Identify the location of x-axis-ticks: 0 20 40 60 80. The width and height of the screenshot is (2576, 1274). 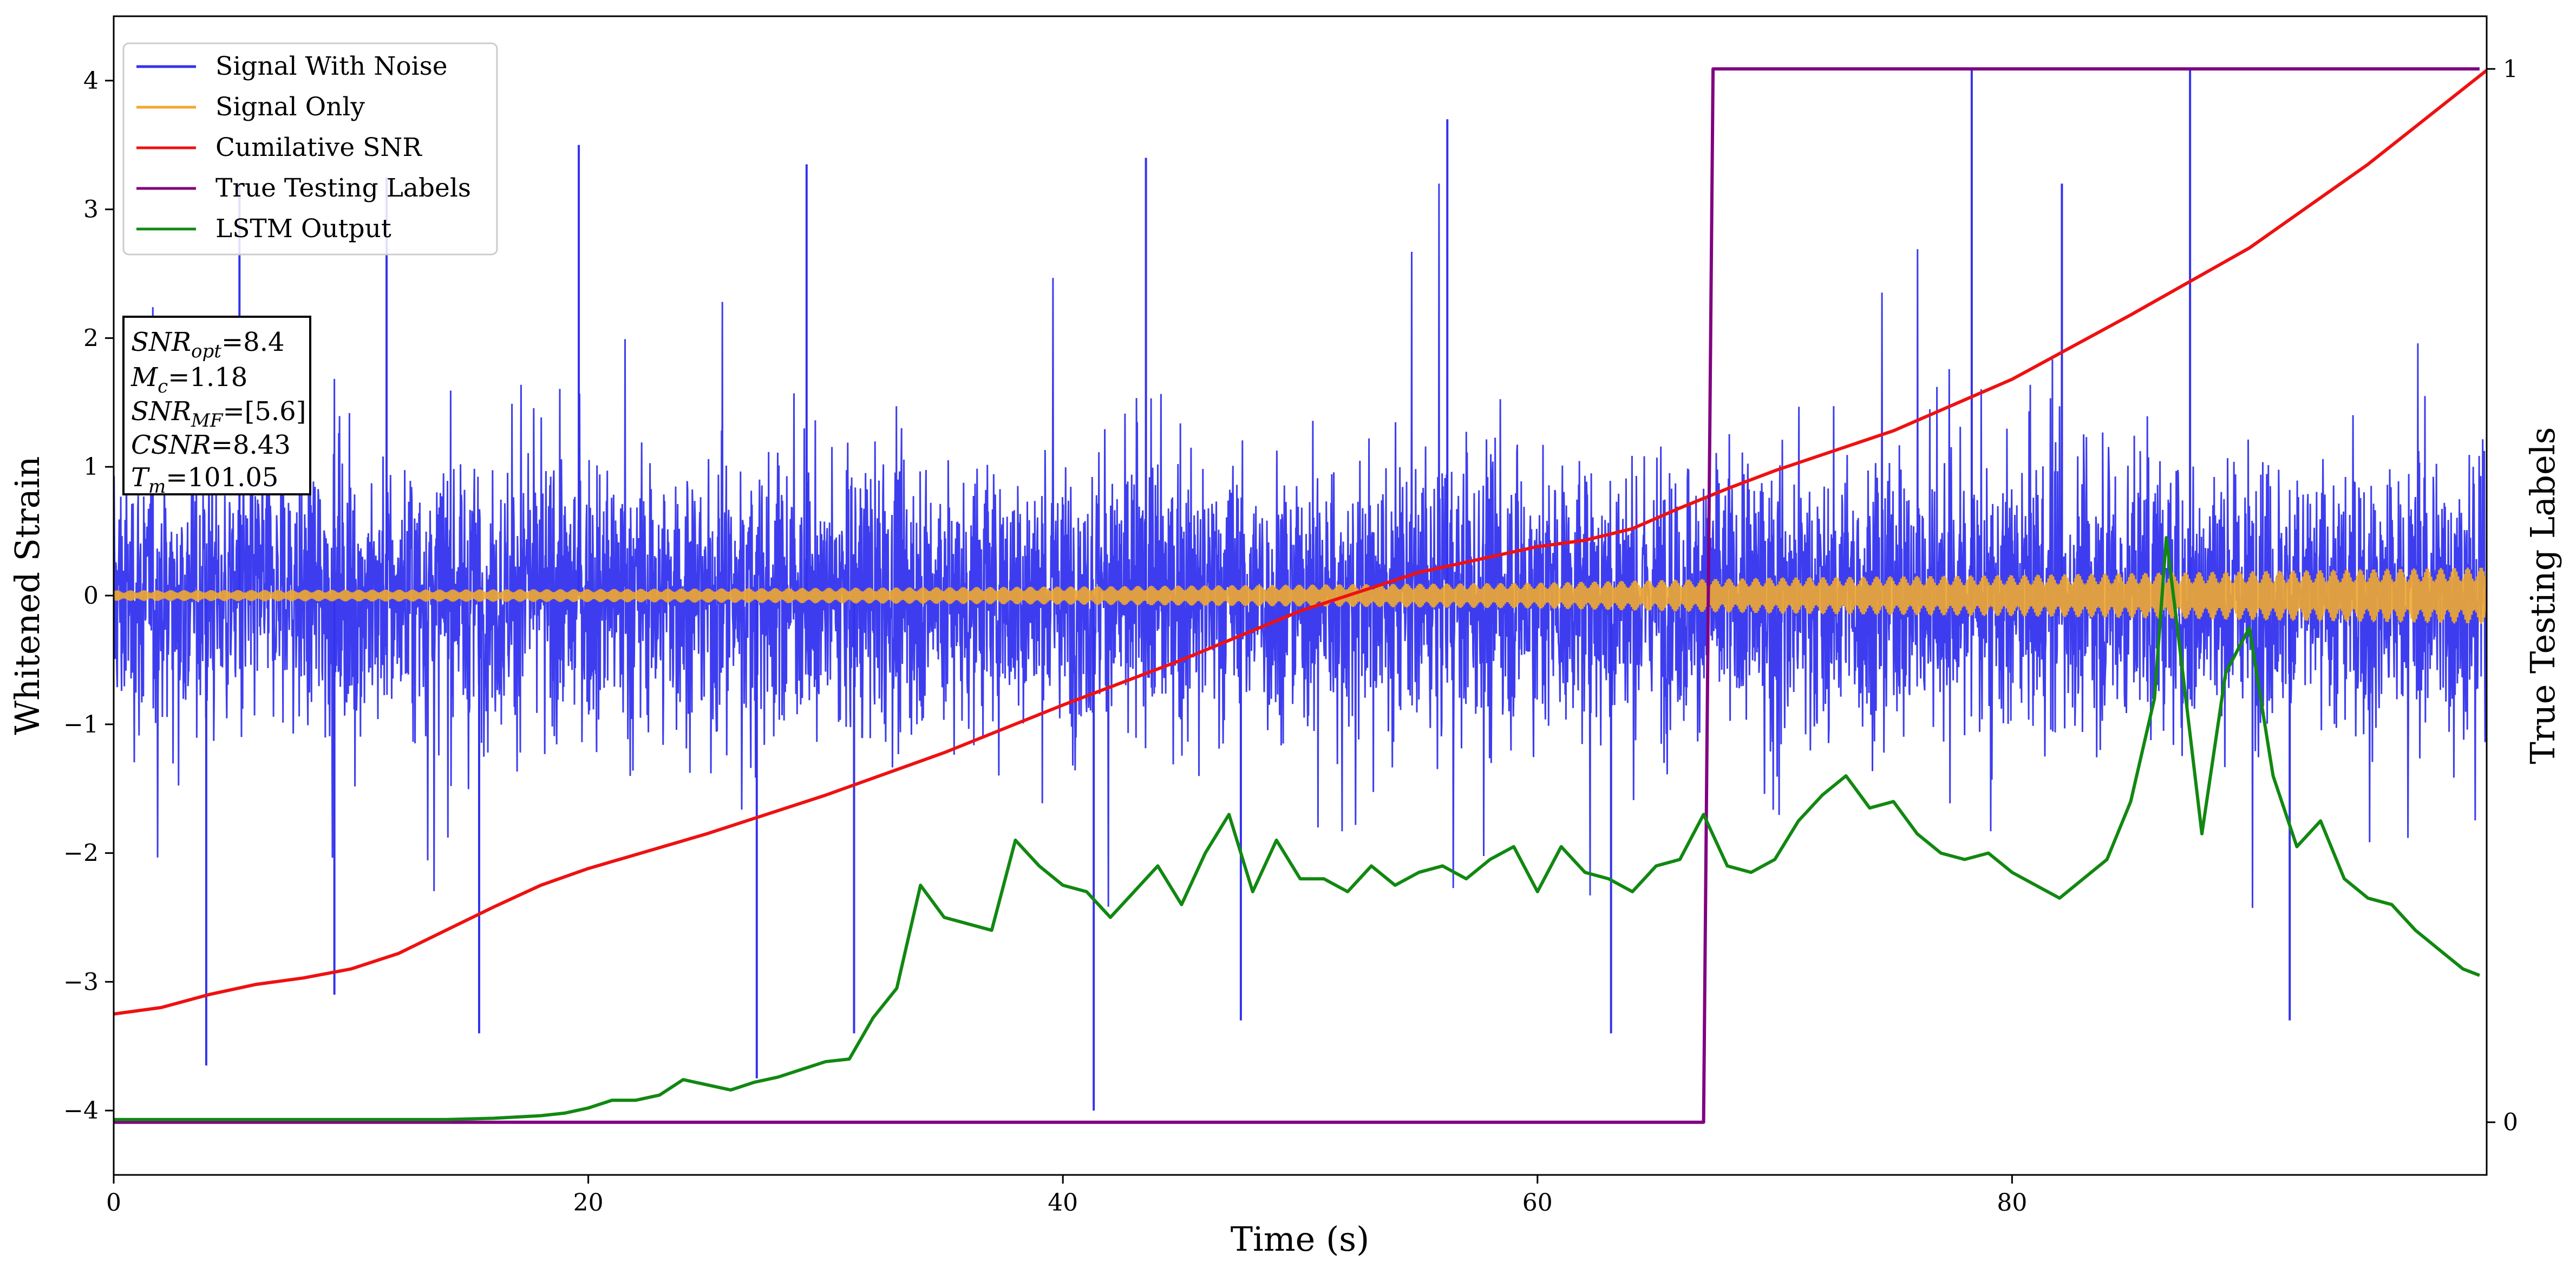
(1066, 1196).